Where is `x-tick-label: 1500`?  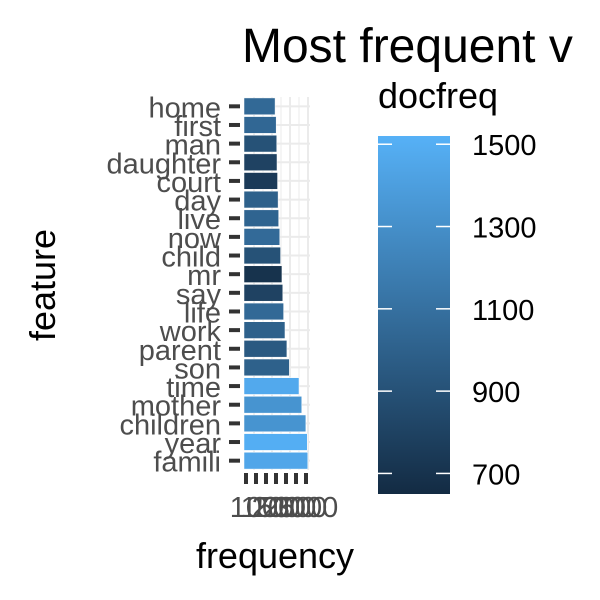
x-tick-label: 1500 is located at coordinates (273, 508).